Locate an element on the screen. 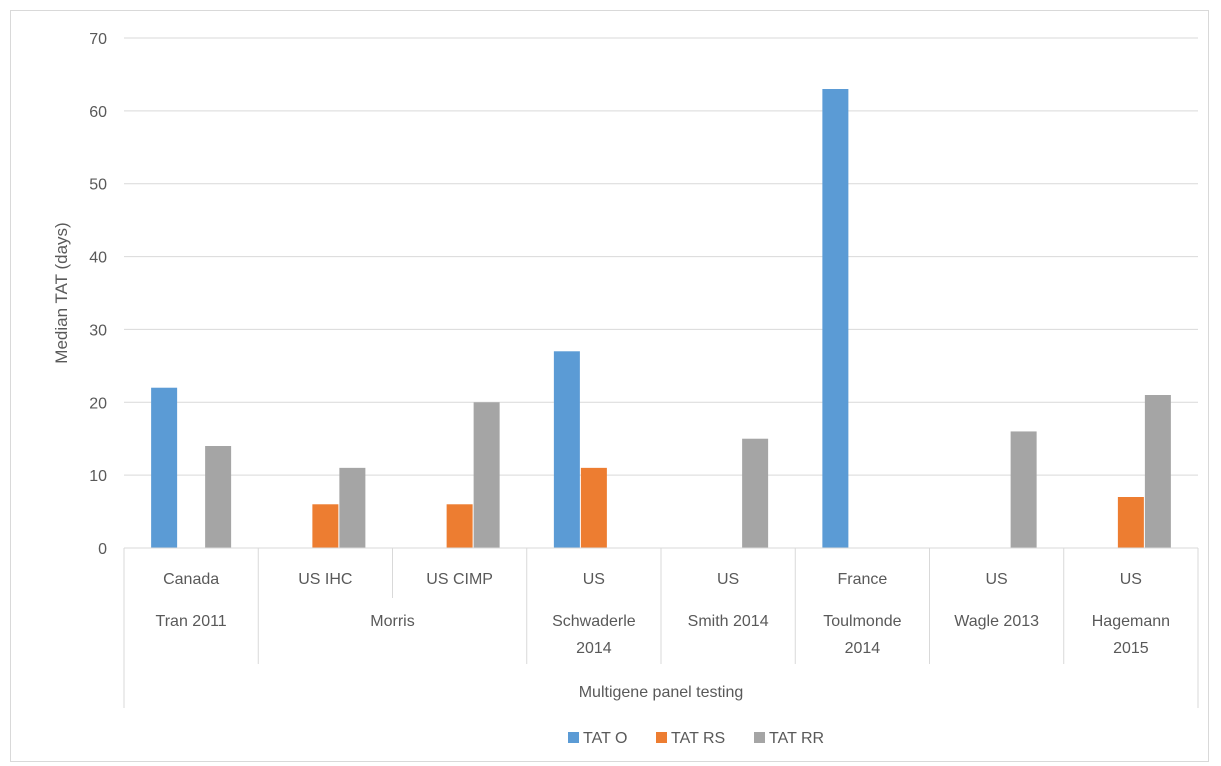 The image size is (1221, 766). x-group-label: Toulmonde is located at coordinates (862, 621).